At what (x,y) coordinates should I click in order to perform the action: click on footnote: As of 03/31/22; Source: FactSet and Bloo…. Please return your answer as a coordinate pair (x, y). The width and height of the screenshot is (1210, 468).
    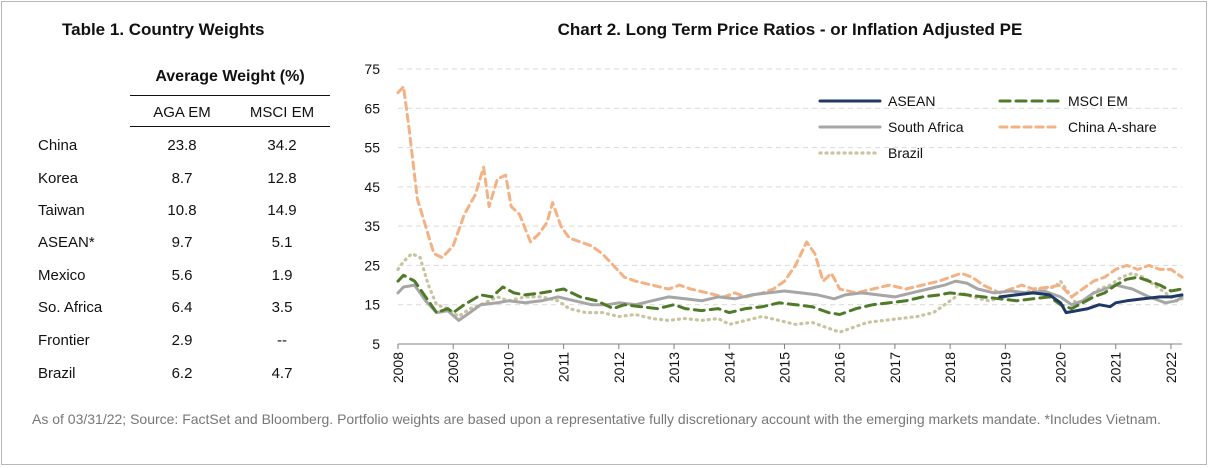
    Looking at the image, I should click on (596, 419).